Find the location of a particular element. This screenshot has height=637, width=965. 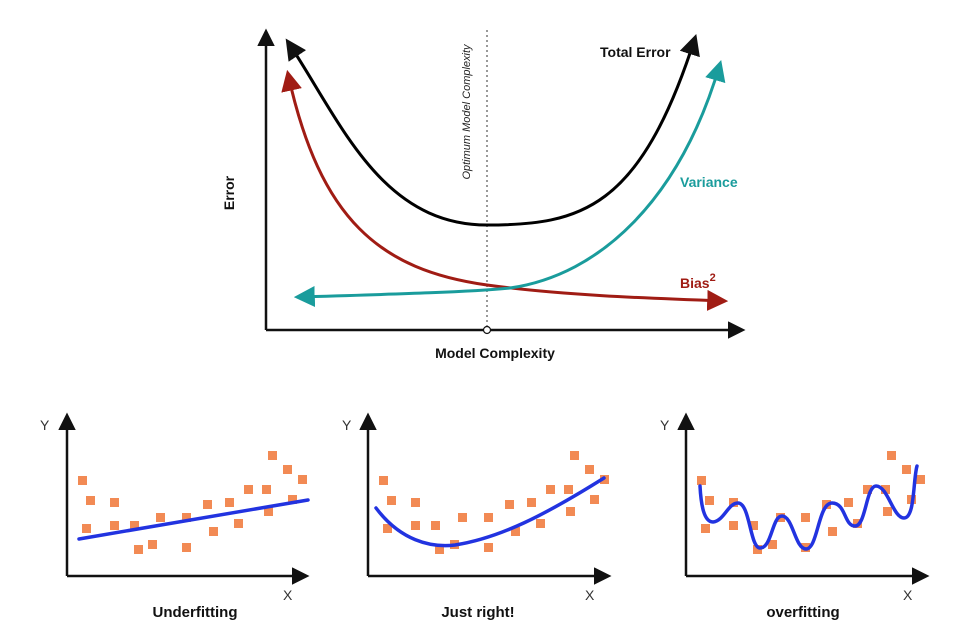

x-axis-label: Model Complexity is located at coordinates (495, 353).